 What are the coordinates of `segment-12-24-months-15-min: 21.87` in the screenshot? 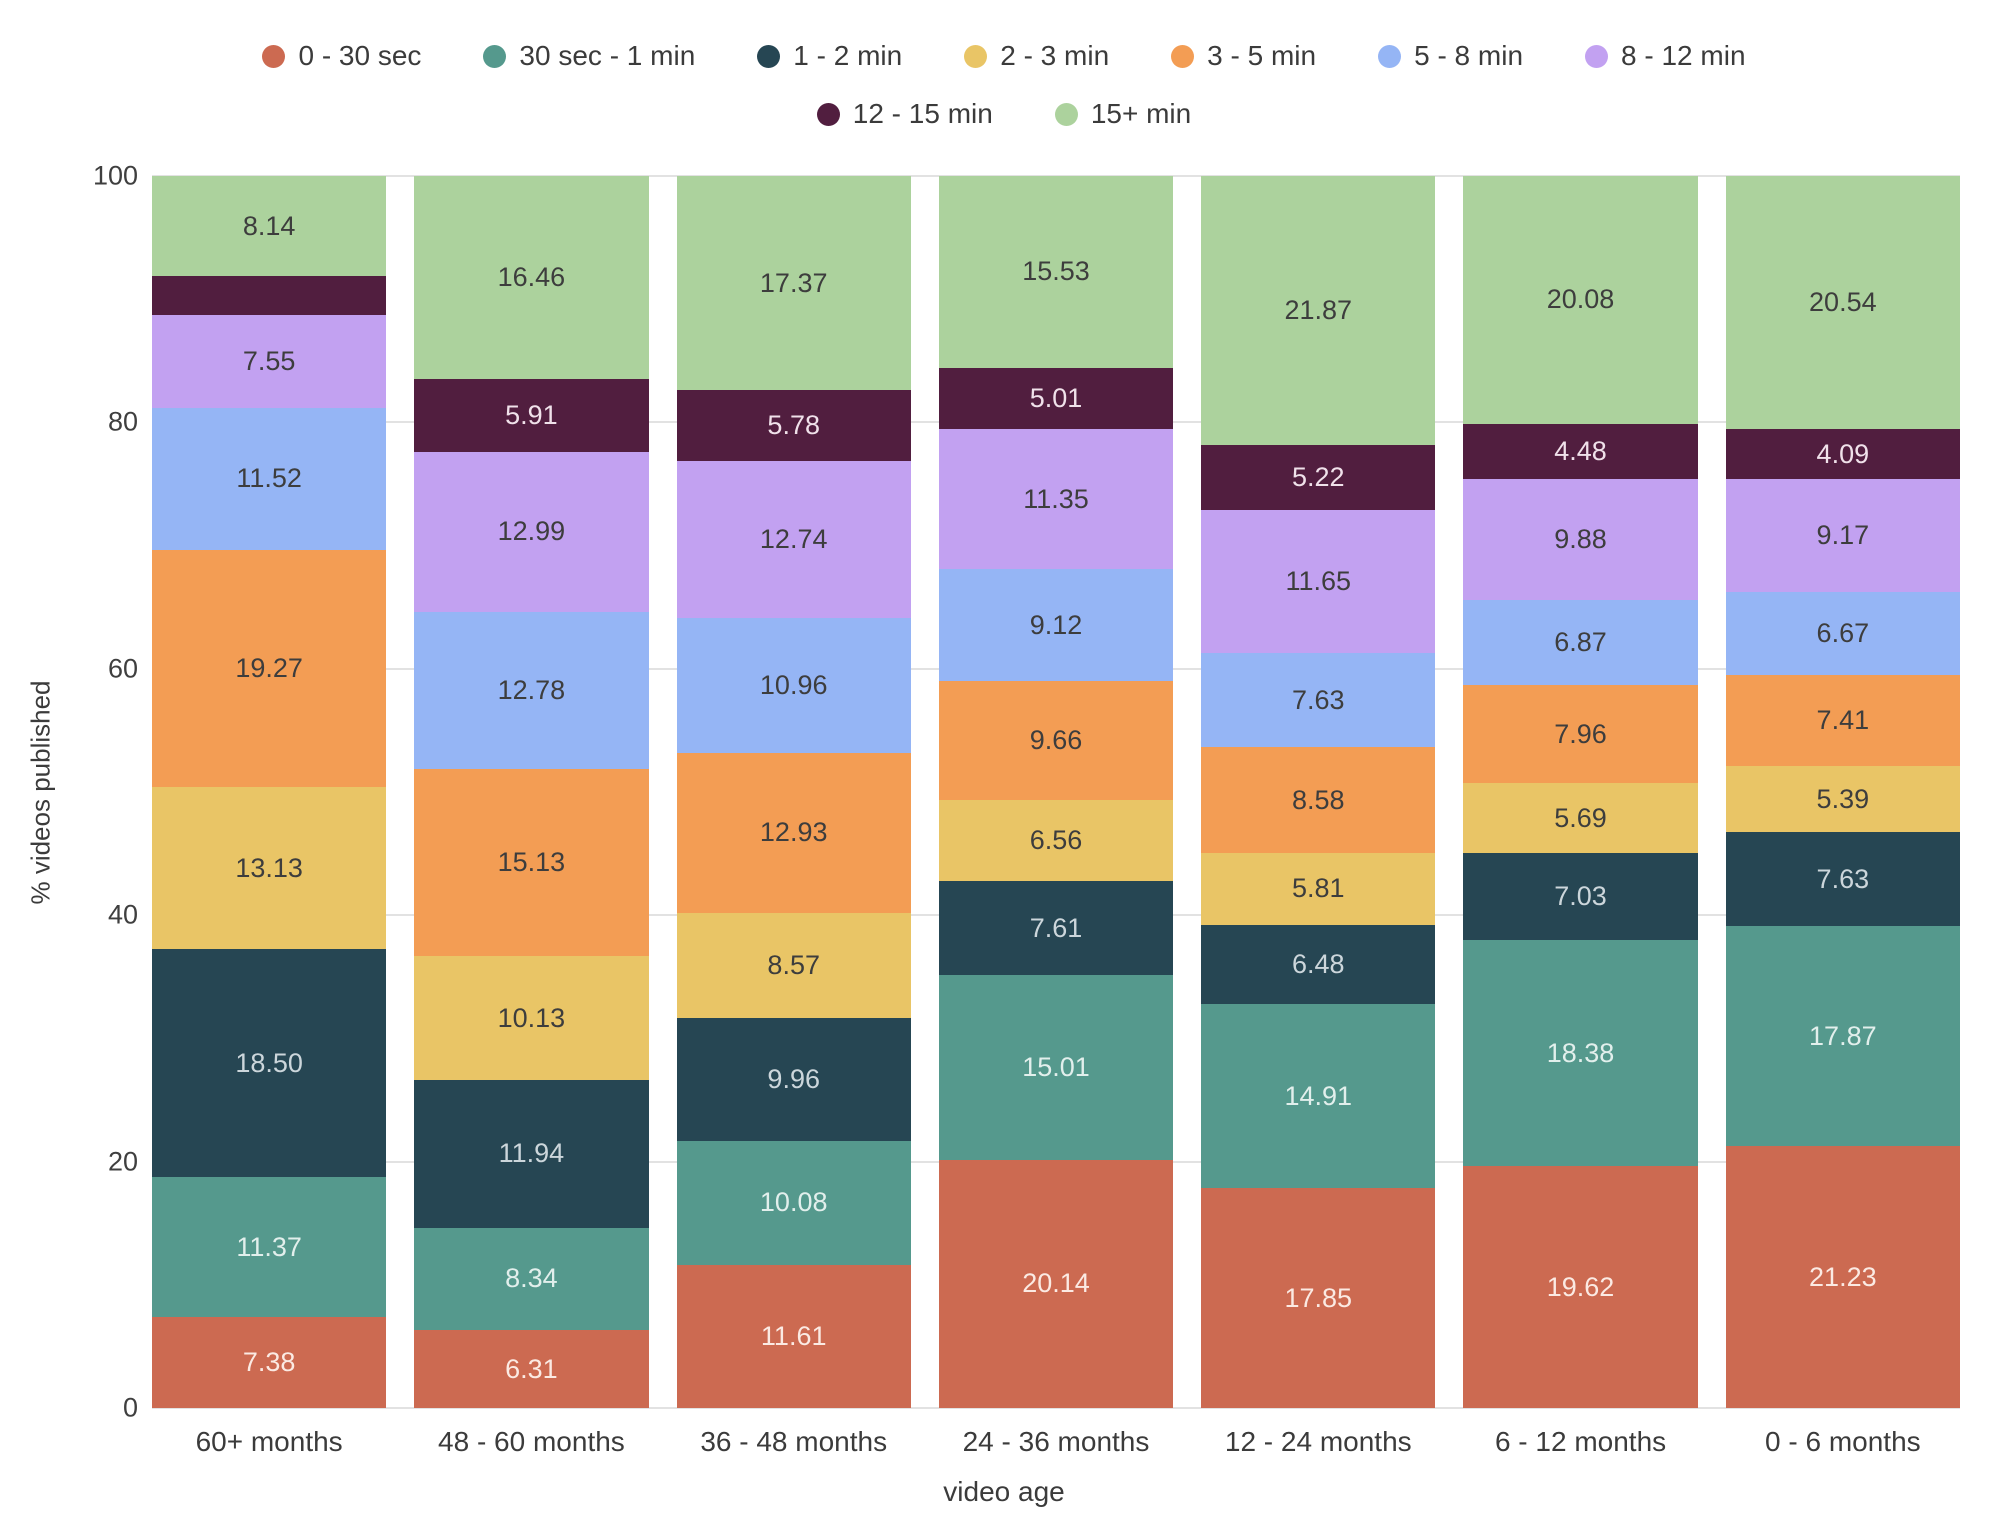 It's located at (1318, 311).